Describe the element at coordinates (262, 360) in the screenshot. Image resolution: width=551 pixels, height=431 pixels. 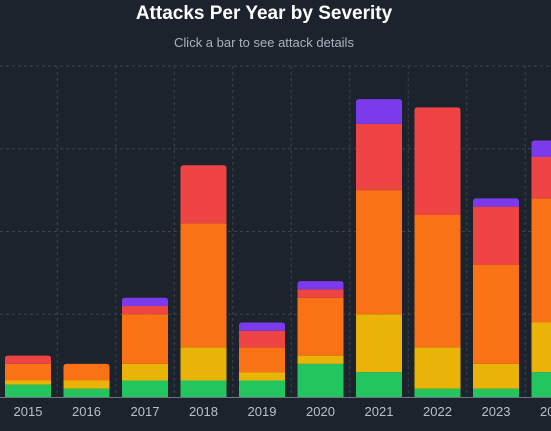
I see `bar-2019-high` at that location.